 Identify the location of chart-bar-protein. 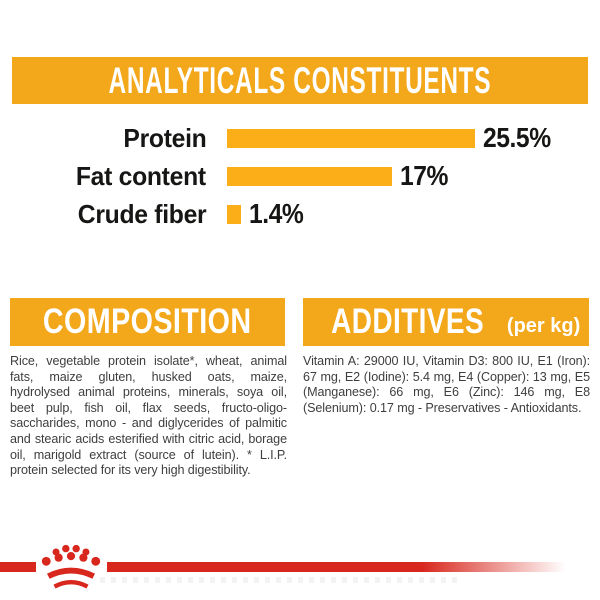
(351, 138).